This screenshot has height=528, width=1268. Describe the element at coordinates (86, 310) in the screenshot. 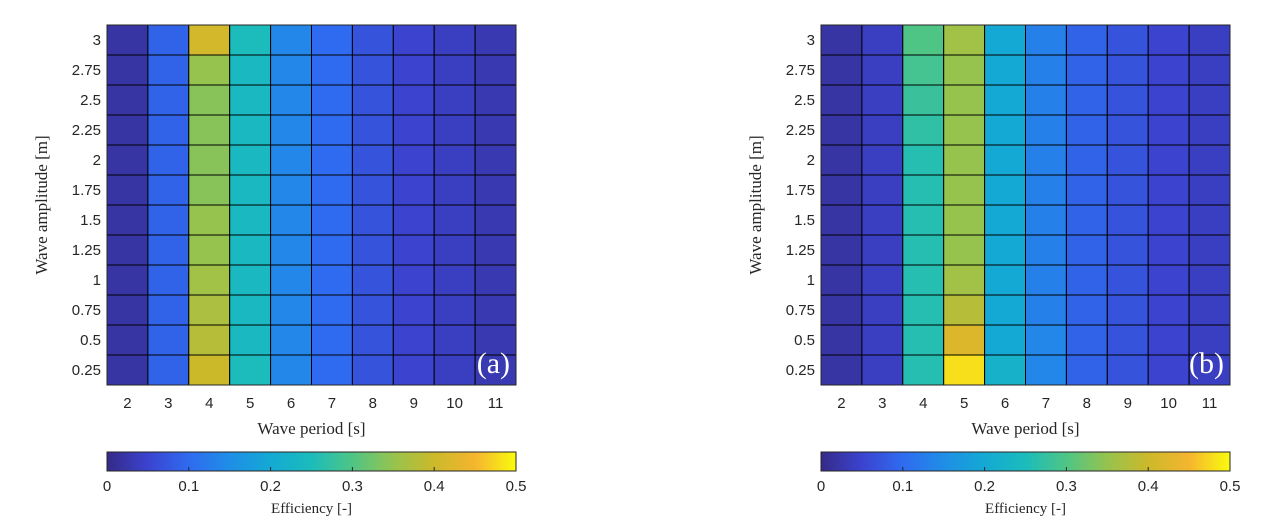

I see `y-tick-label: 0.75` at that location.